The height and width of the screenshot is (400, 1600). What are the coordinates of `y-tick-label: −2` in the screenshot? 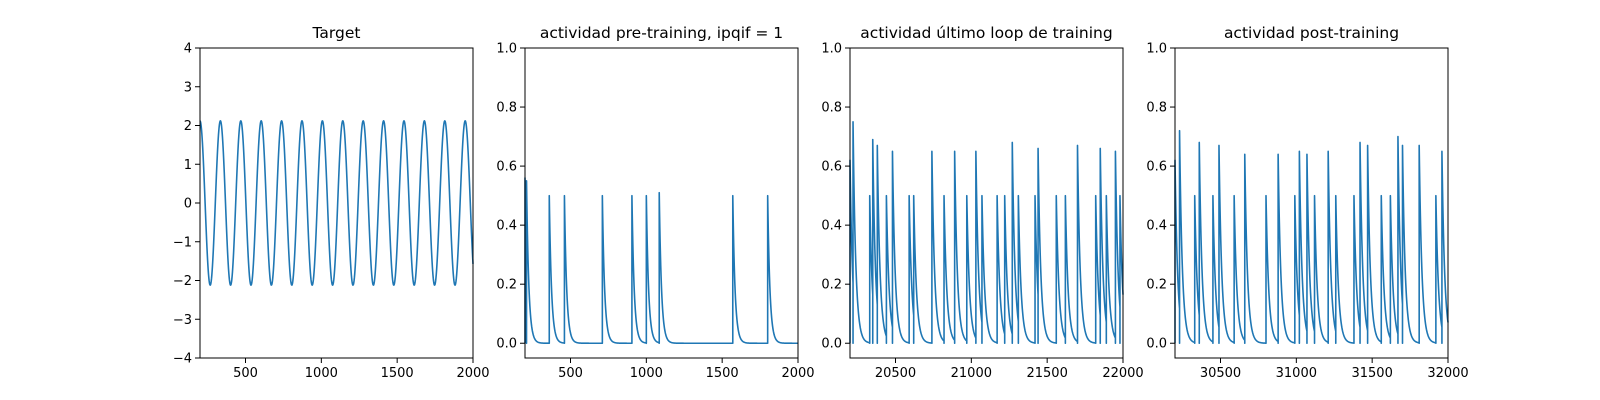 It's located at (182, 281).